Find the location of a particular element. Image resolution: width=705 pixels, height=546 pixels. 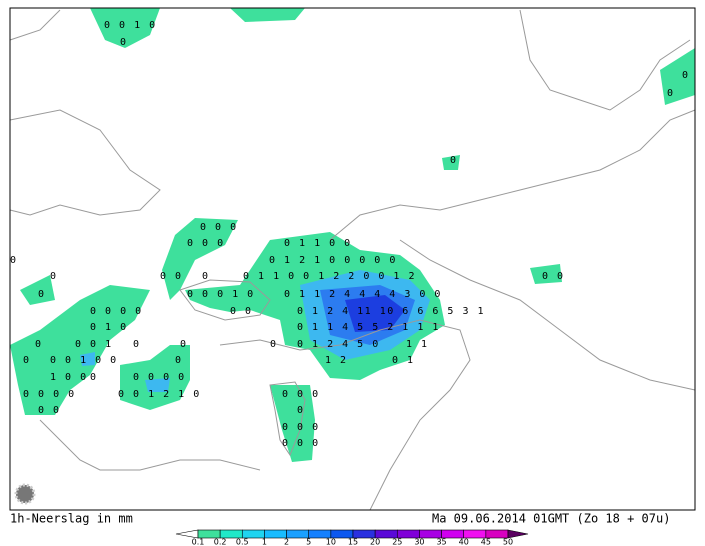

colorbar-label: 2 is located at coordinates (286, 542).